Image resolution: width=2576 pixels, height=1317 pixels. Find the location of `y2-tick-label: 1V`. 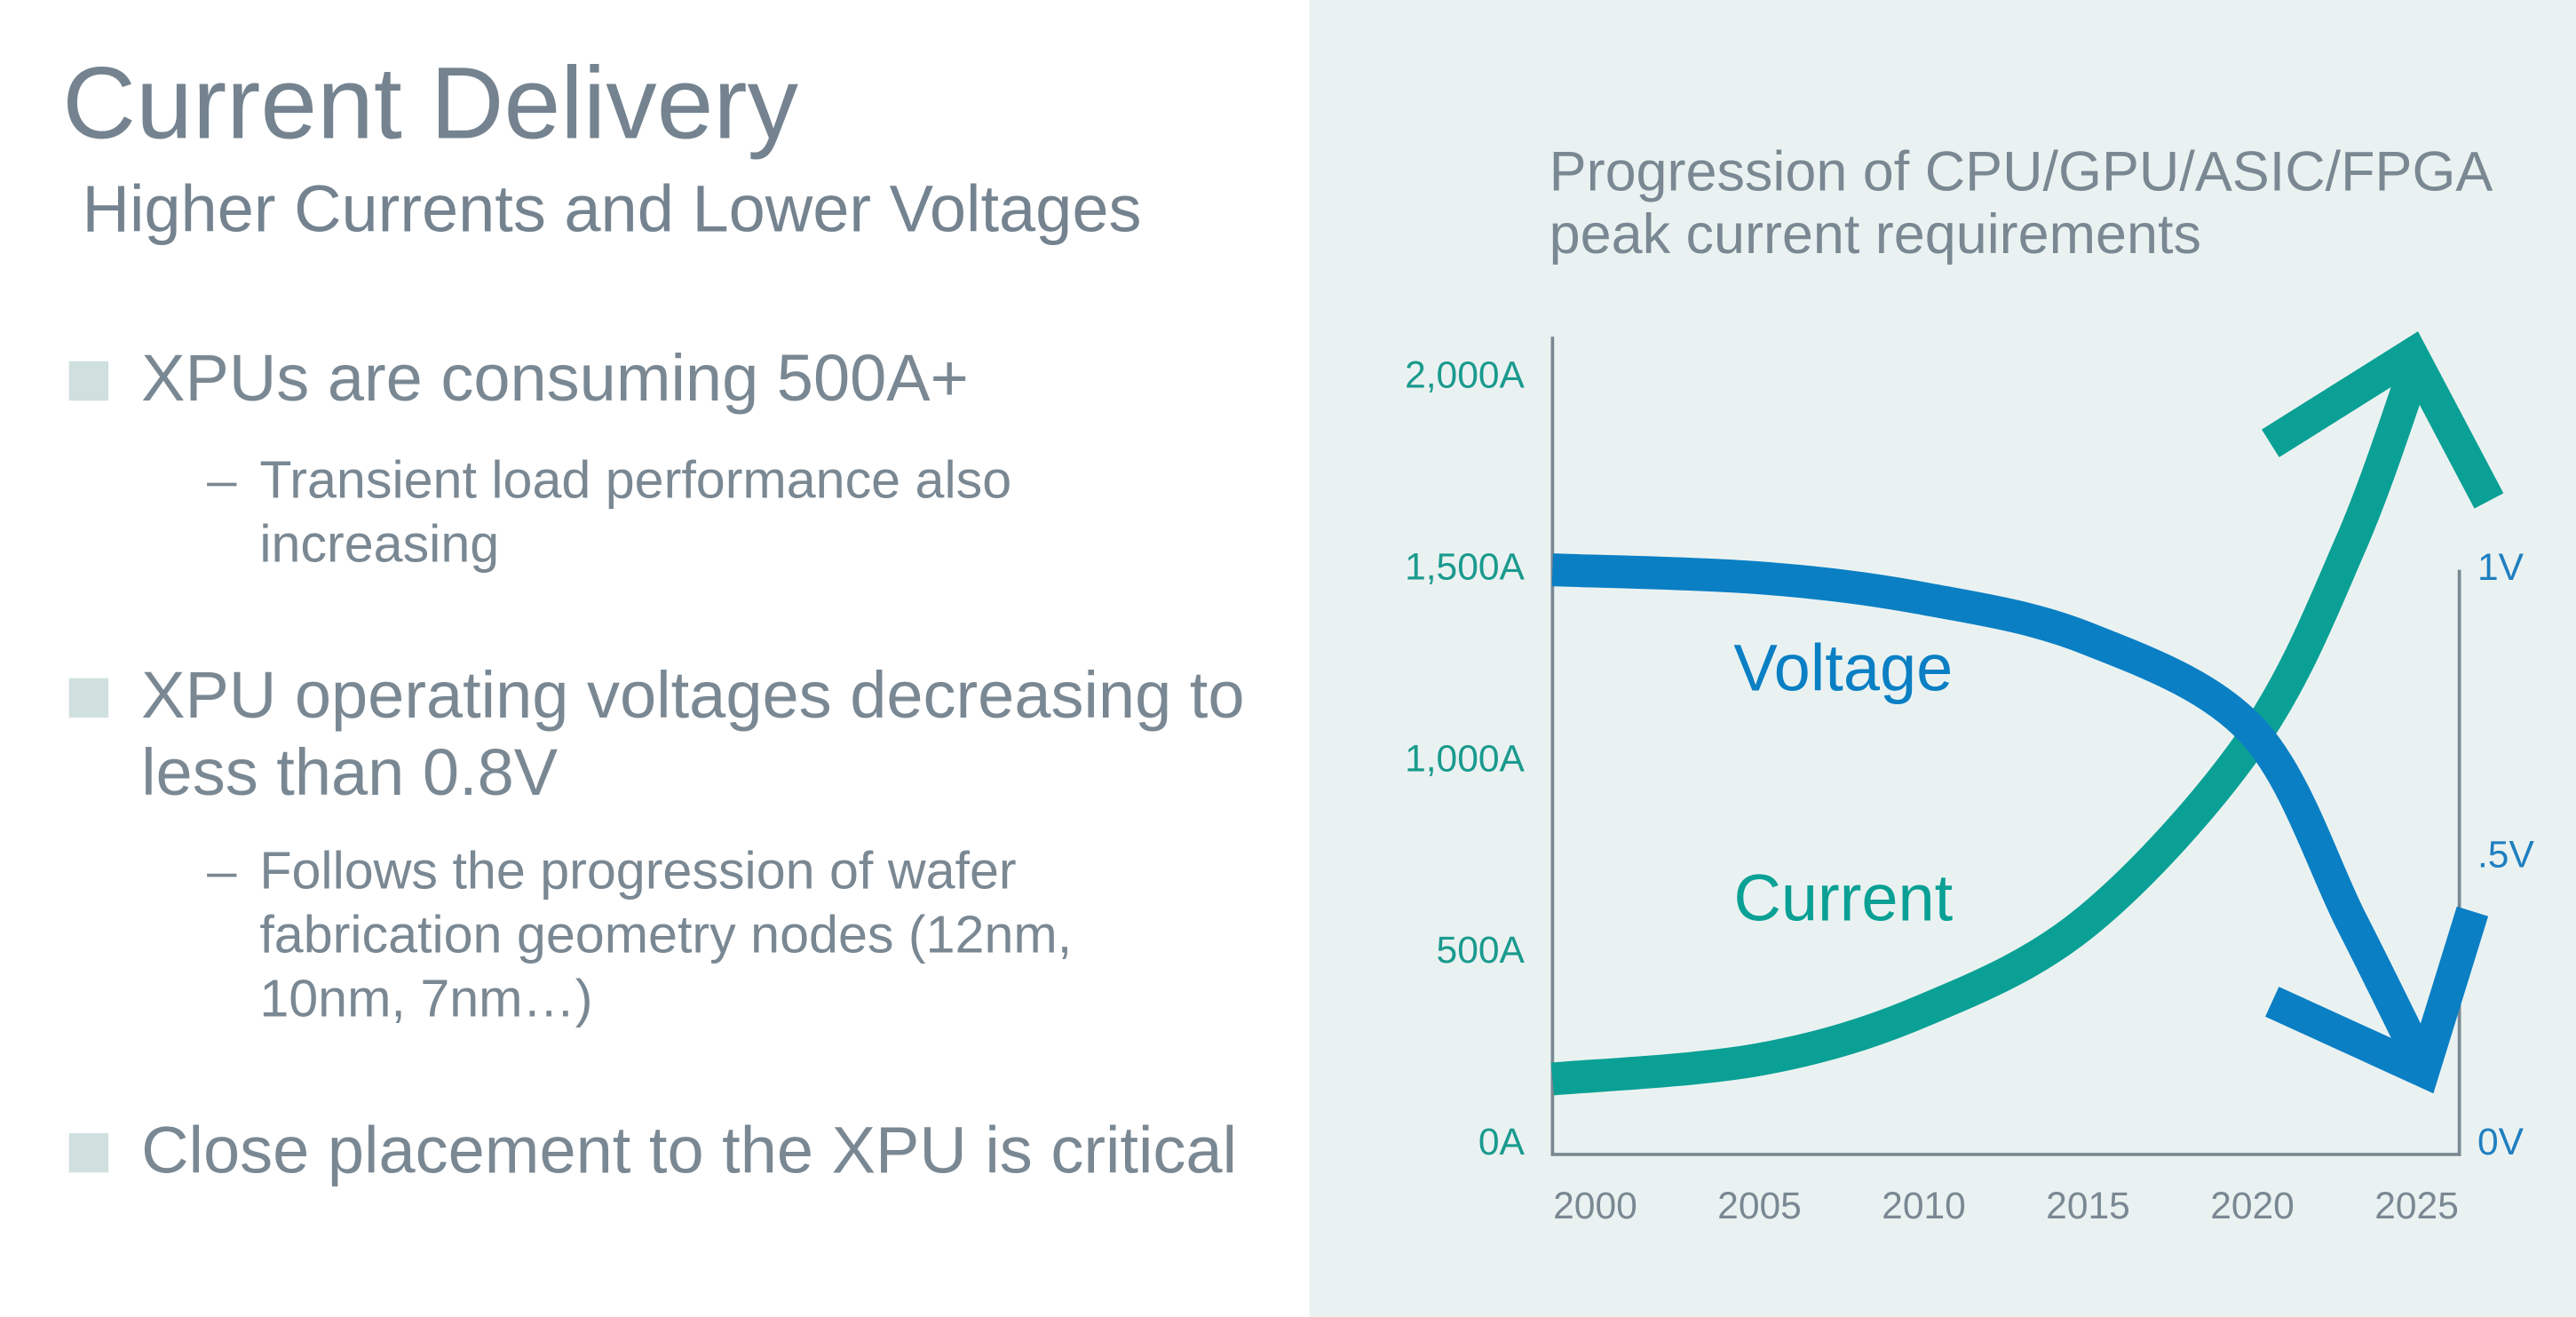

y2-tick-label: 1V is located at coordinates (2501, 567).